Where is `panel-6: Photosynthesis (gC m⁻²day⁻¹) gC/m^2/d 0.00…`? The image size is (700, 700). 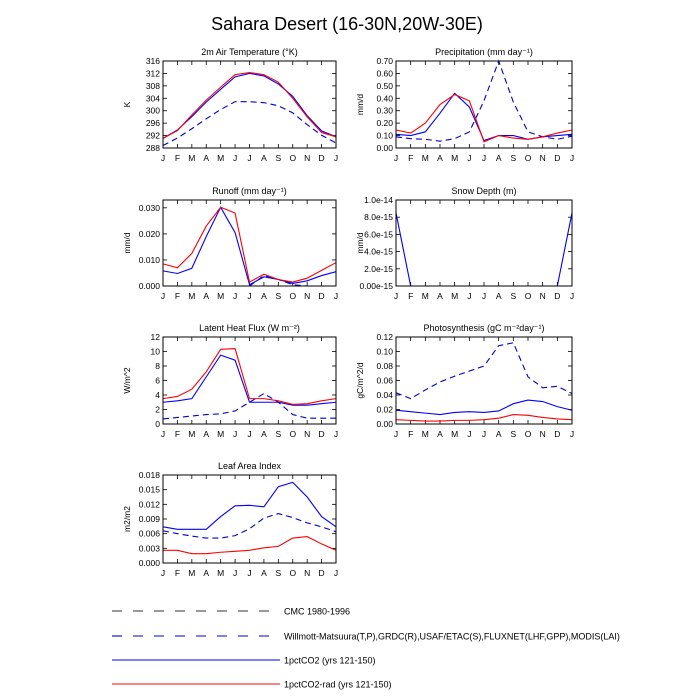
panel-6: Photosynthesis (gC m⁻²day⁻¹) gC/m^2/d 0.00… is located at coordinates (464, 381).